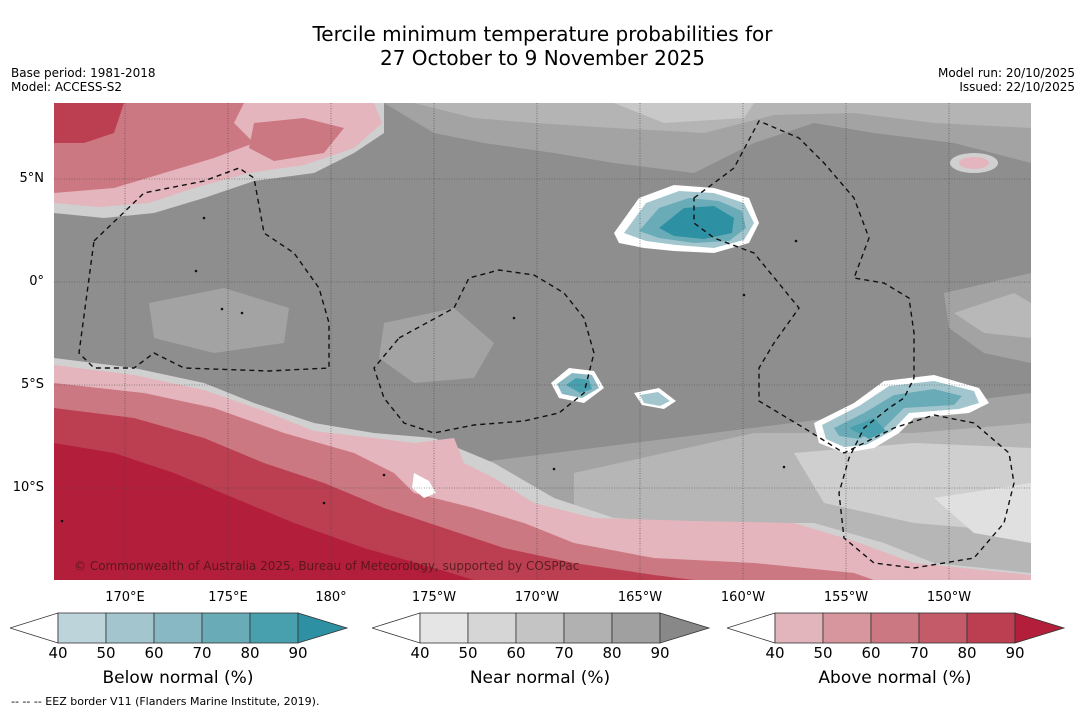  What do you see at coordinates (895, 678) in the screenshot?
I see `colorbar-label-above-normal: Above normal (%)` at bounding box center [895, 678].